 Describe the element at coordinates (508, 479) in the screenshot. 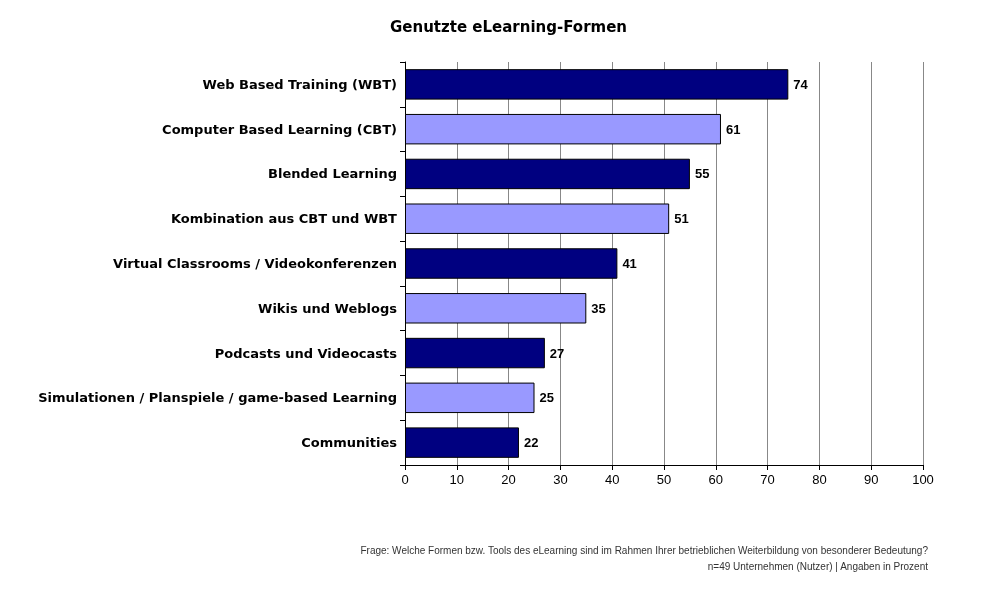

I see `x-tick-label: 20` at that location.